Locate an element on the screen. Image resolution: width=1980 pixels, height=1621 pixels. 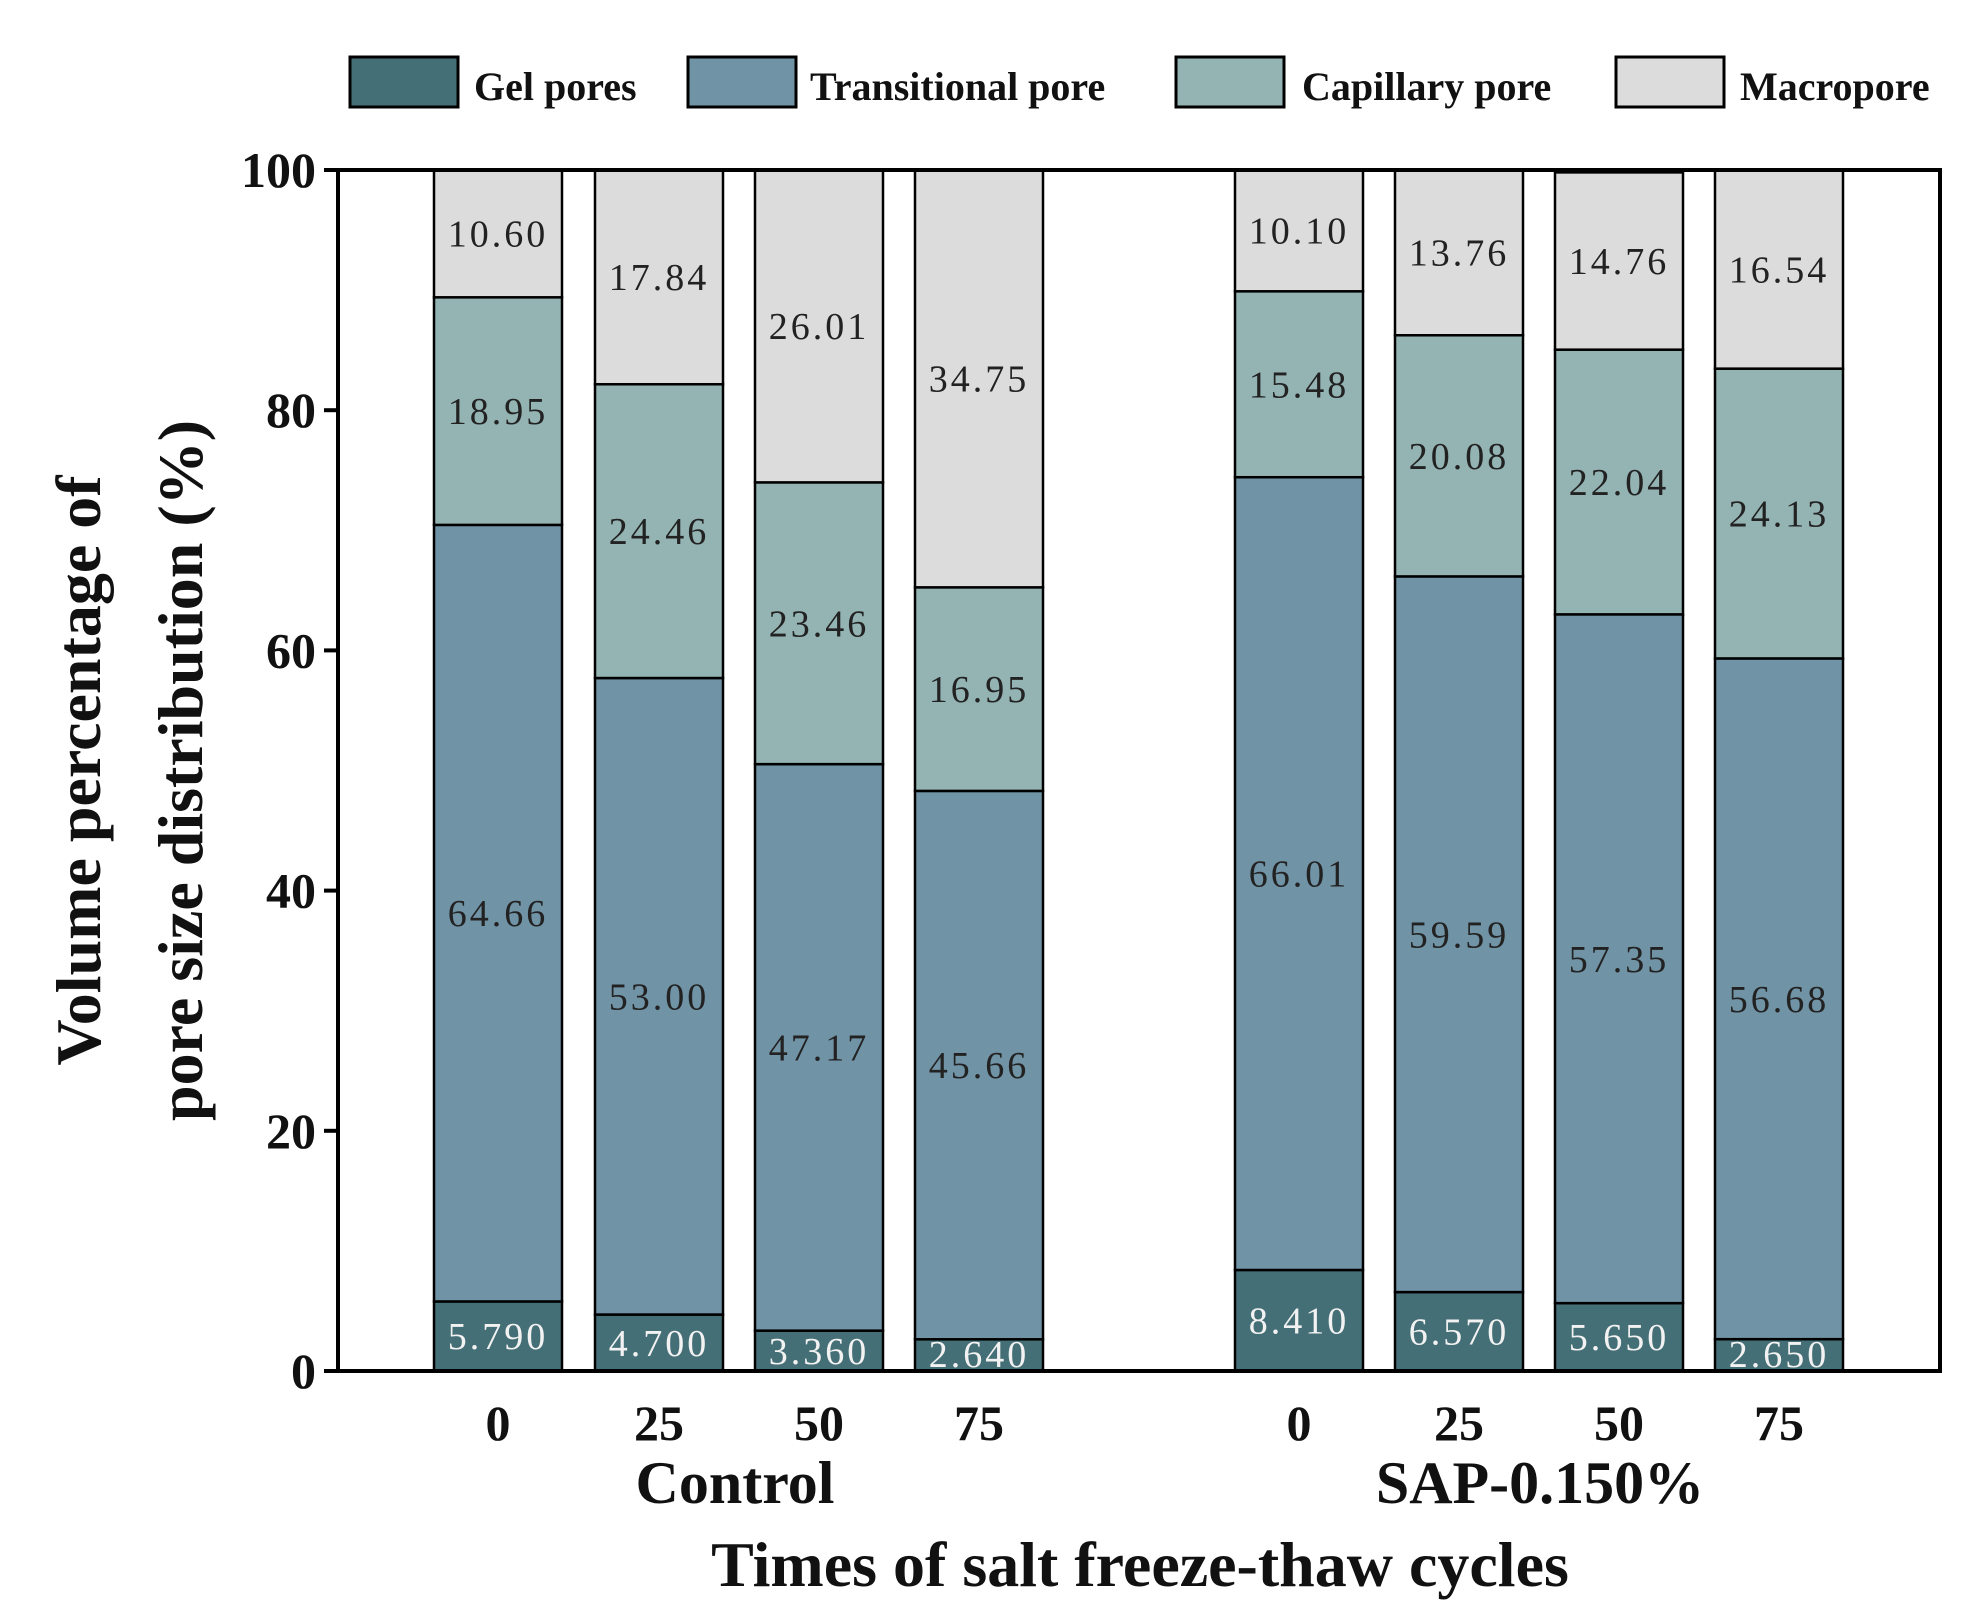
x-axis-title: Times of salt freeze-thaw cycles is located at coordinates (1140, 1564).